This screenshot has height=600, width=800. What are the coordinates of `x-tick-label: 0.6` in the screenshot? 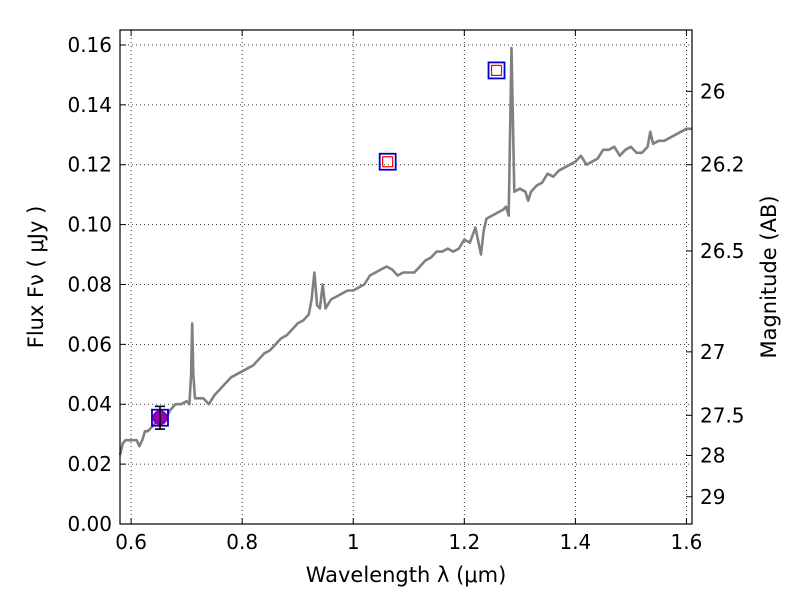 It's located at (131, 542).